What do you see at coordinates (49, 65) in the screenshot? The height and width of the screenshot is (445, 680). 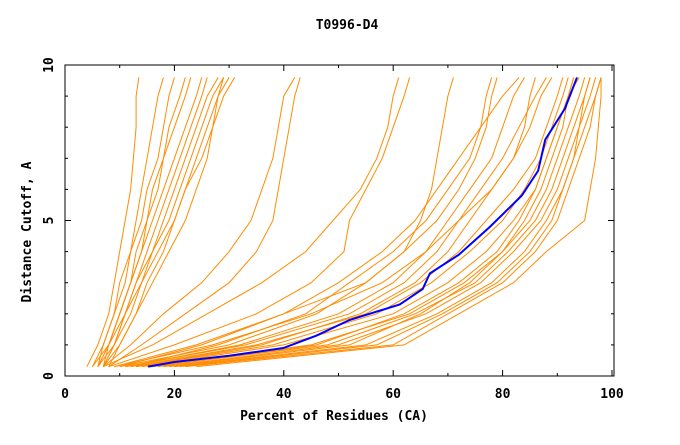 I see `y-tick-label: 10` at bounding box center [49, 65].